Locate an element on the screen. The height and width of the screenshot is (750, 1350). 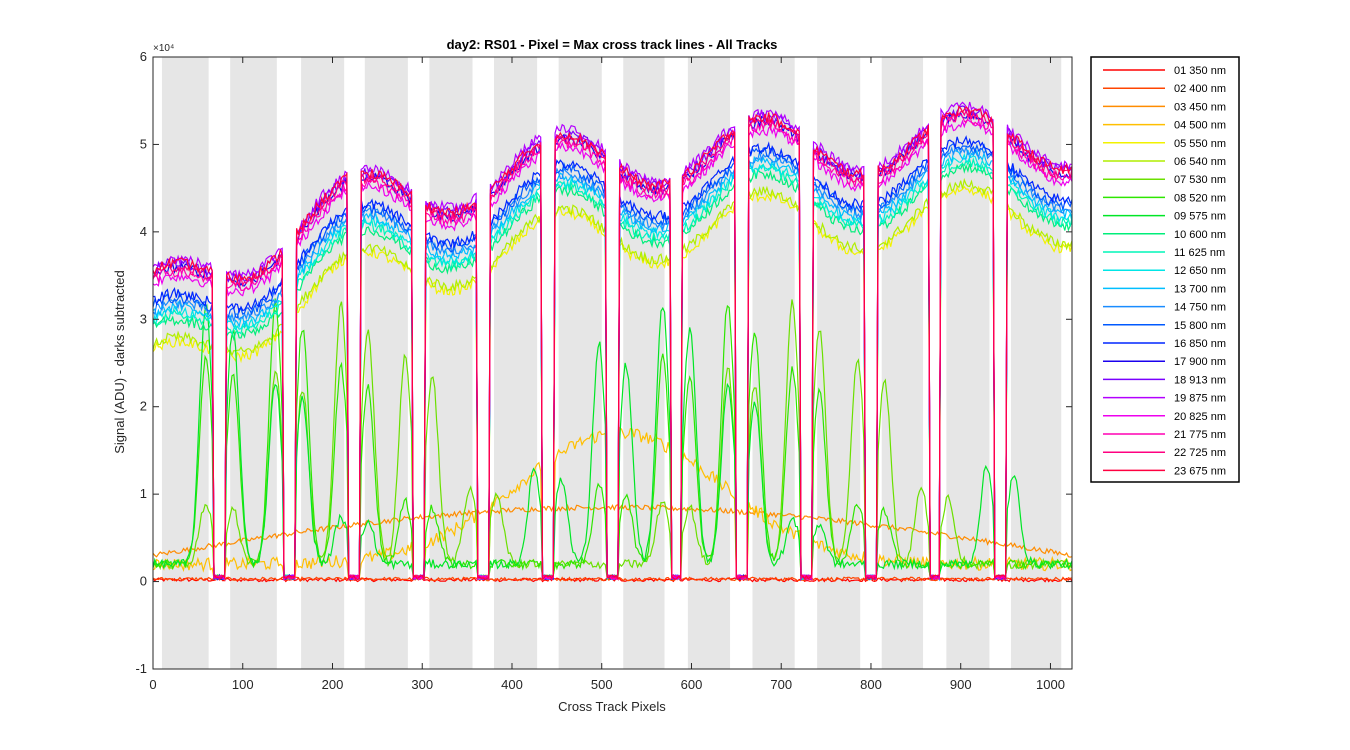
legend-entry: 21 775 nm is located at coordinates (1200, 435).